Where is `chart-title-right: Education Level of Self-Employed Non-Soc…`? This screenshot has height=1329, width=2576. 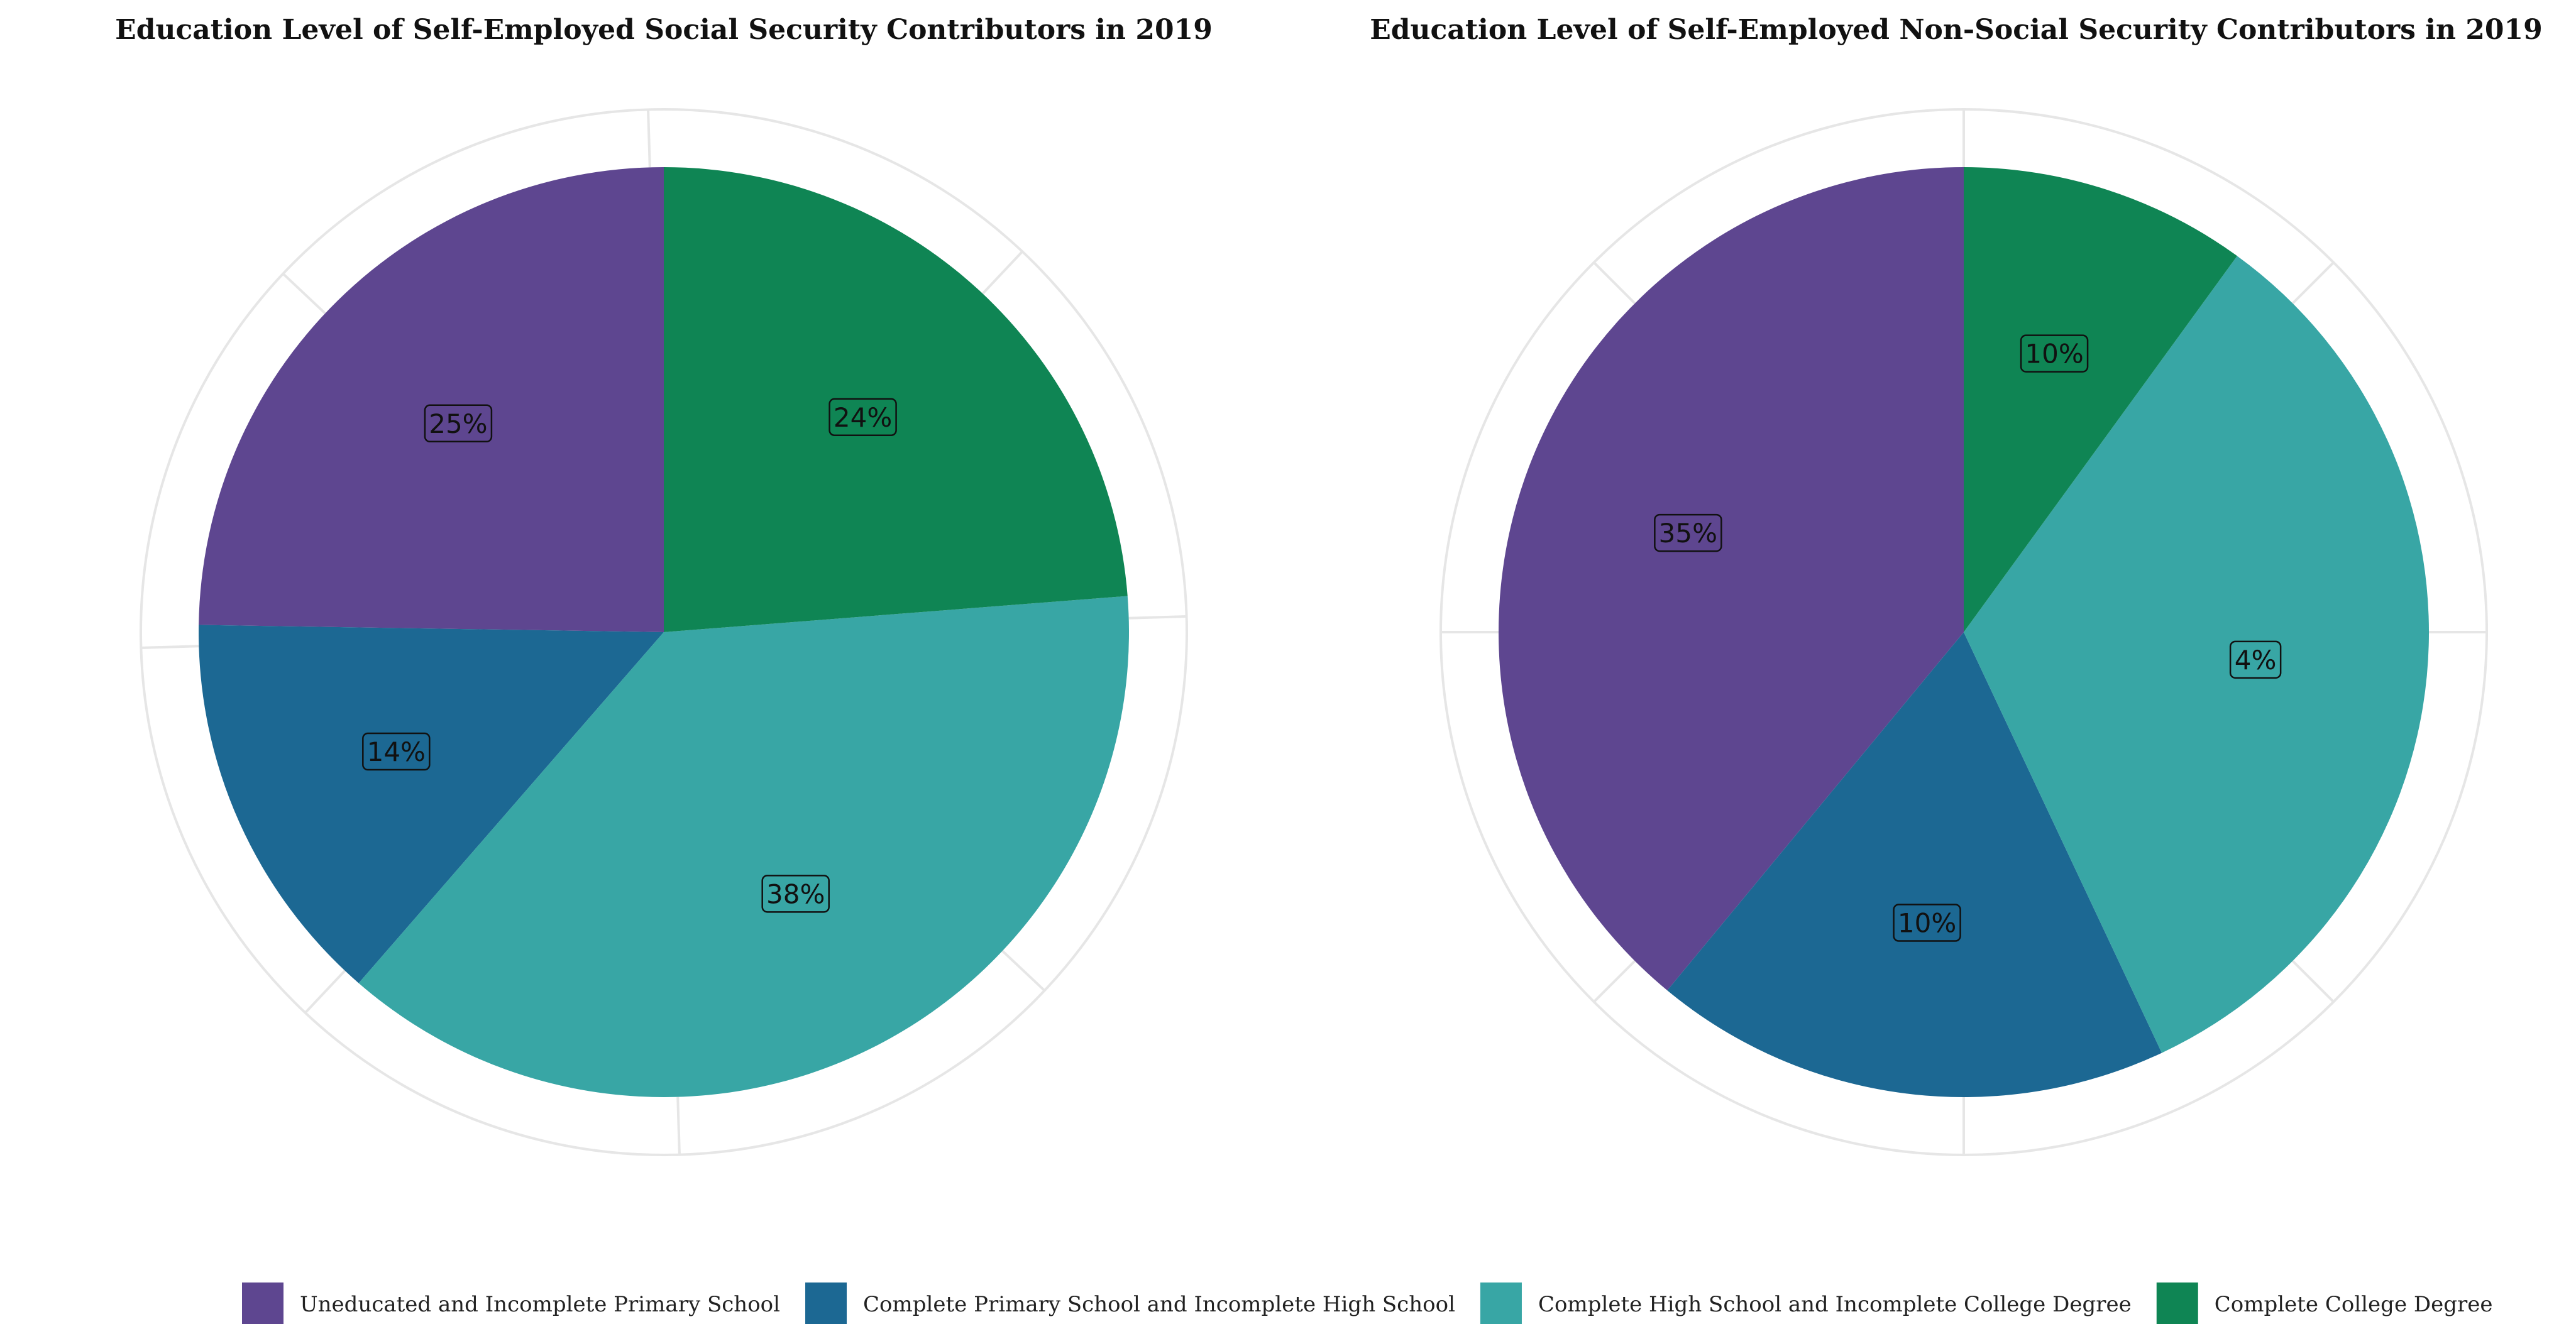
chart-title-right: Education Level of Self-Employed Non-Soc… is located at coordinates (1957, 30).